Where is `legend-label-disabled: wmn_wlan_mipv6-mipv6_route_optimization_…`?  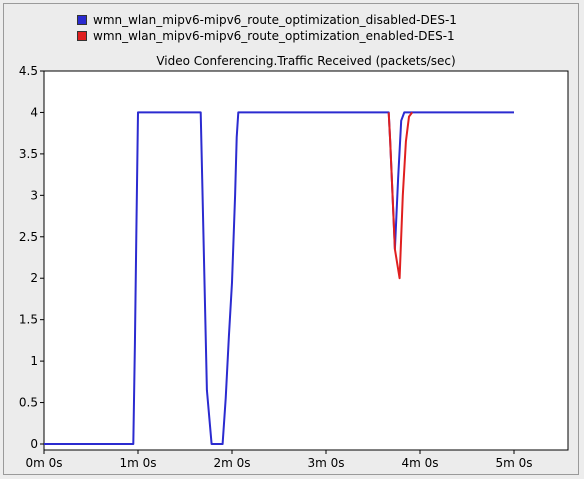 legend-label-disabled: wmn_wlan_mipv6-mipv6_route_optimization_… is located at coordinates (275, 20).